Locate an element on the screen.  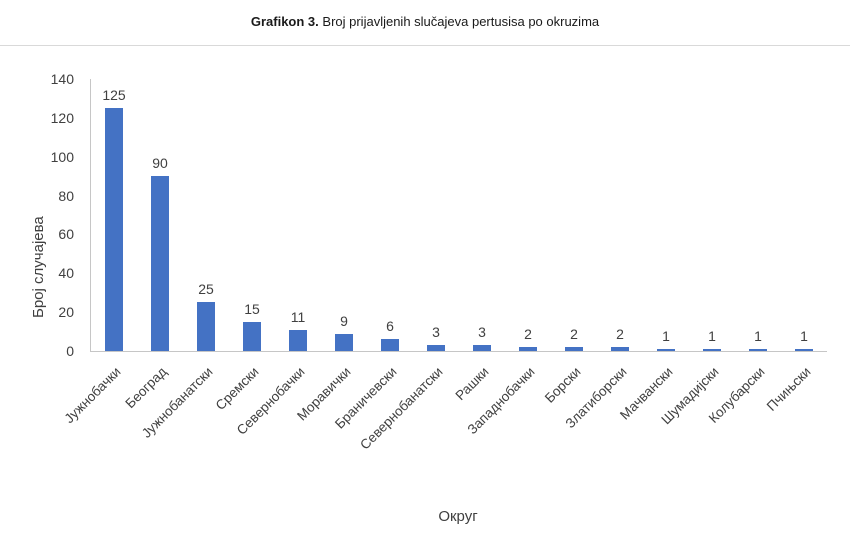
bar-Мачвански is located at coordinates (666, 350).